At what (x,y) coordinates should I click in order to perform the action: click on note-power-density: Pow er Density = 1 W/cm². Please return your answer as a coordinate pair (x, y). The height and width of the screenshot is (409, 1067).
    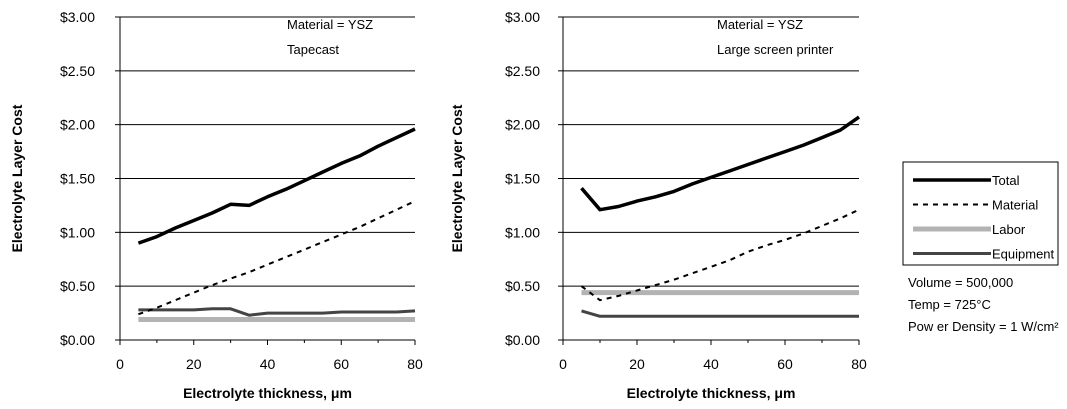
    Looking at the image, I should click on (983, 326).